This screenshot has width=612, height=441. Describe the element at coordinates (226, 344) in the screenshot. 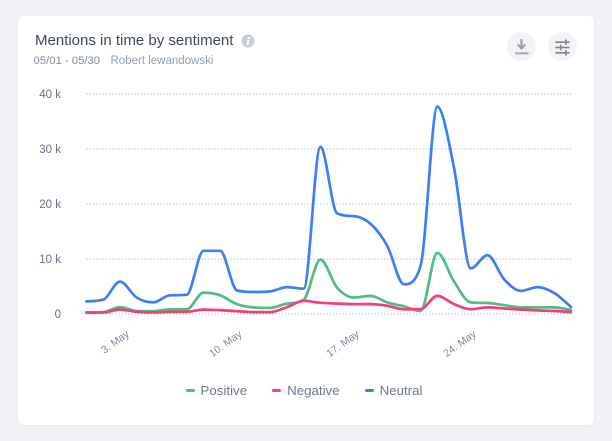

I see `svg-text: 10. May` at that location.